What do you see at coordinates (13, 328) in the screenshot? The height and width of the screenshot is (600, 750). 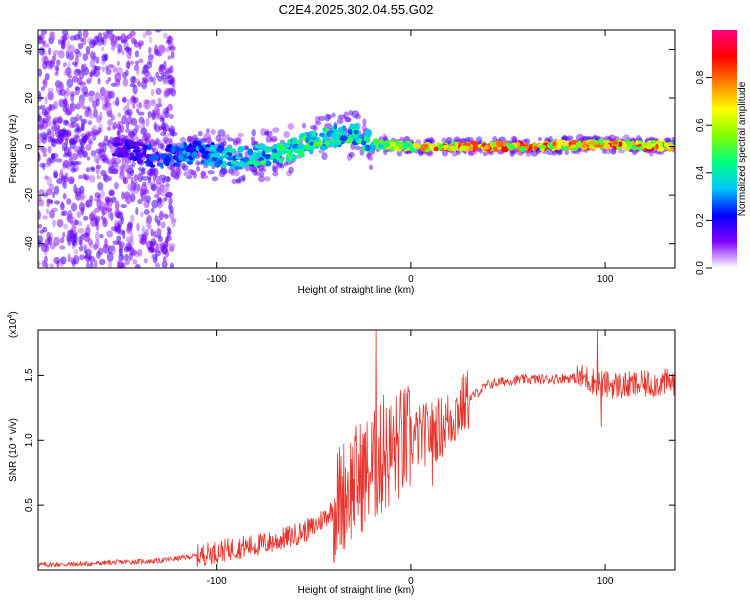 I see `snr-y-multiplier-base: (x10` at bounding box center [13, 328].